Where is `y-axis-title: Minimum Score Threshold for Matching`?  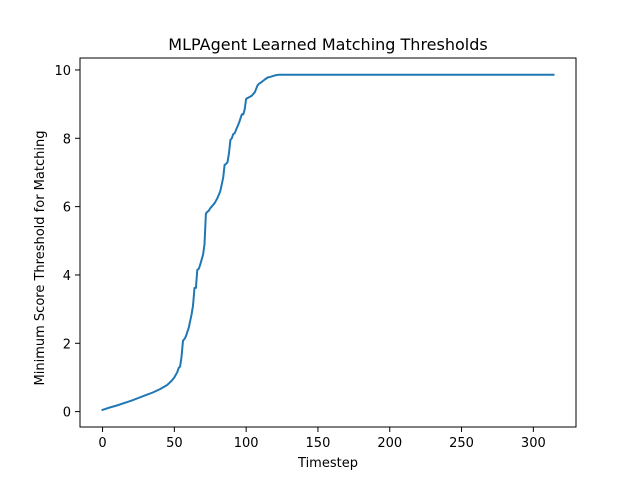
y-axis-title: Minimum Score Threshold for Matching is located at coordinates (40, 258).